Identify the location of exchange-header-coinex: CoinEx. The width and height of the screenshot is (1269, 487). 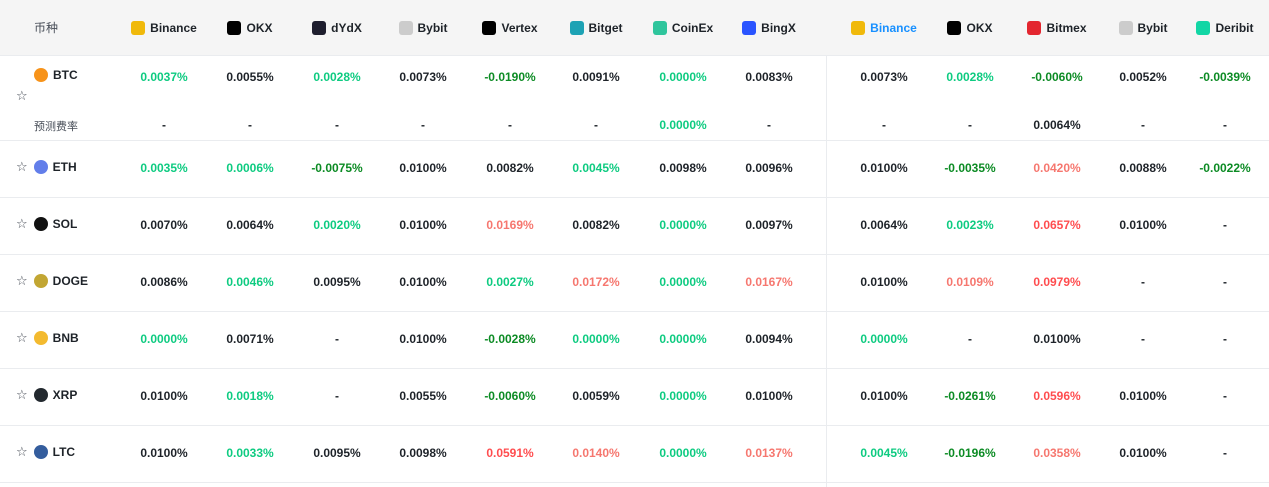
(683, 27).